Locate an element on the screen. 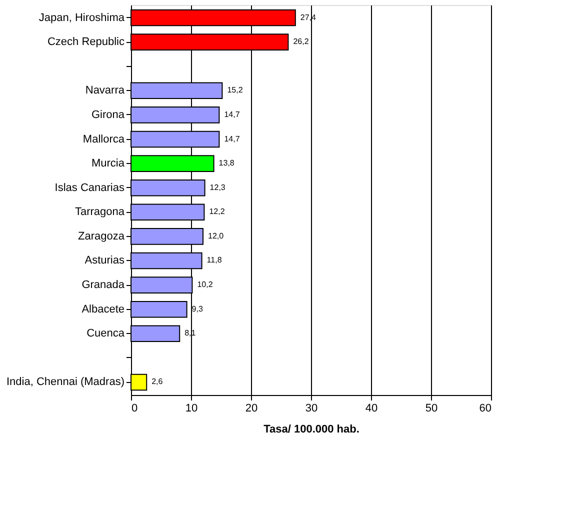 This screenshot has width=569, height=506. x-tick-label: 50 is located at coordinates (431, 408).